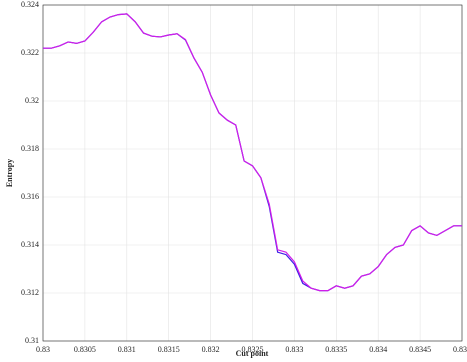 The image size is (467, 362). What do you see at coordinates (32, 100) in the screenshot?
I see `y-tick-label: 0.32` at bounding box center [32, 100].